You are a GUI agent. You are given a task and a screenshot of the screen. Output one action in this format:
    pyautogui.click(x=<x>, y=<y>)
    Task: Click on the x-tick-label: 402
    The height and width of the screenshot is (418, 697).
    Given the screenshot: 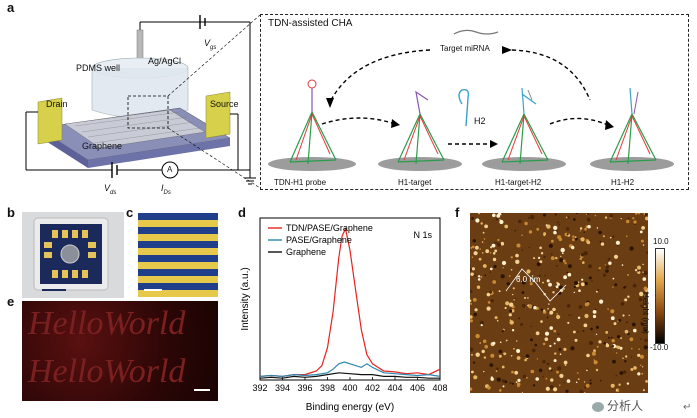 What is the action you would take?
    pyautogui.click(x=372, y=388)
    